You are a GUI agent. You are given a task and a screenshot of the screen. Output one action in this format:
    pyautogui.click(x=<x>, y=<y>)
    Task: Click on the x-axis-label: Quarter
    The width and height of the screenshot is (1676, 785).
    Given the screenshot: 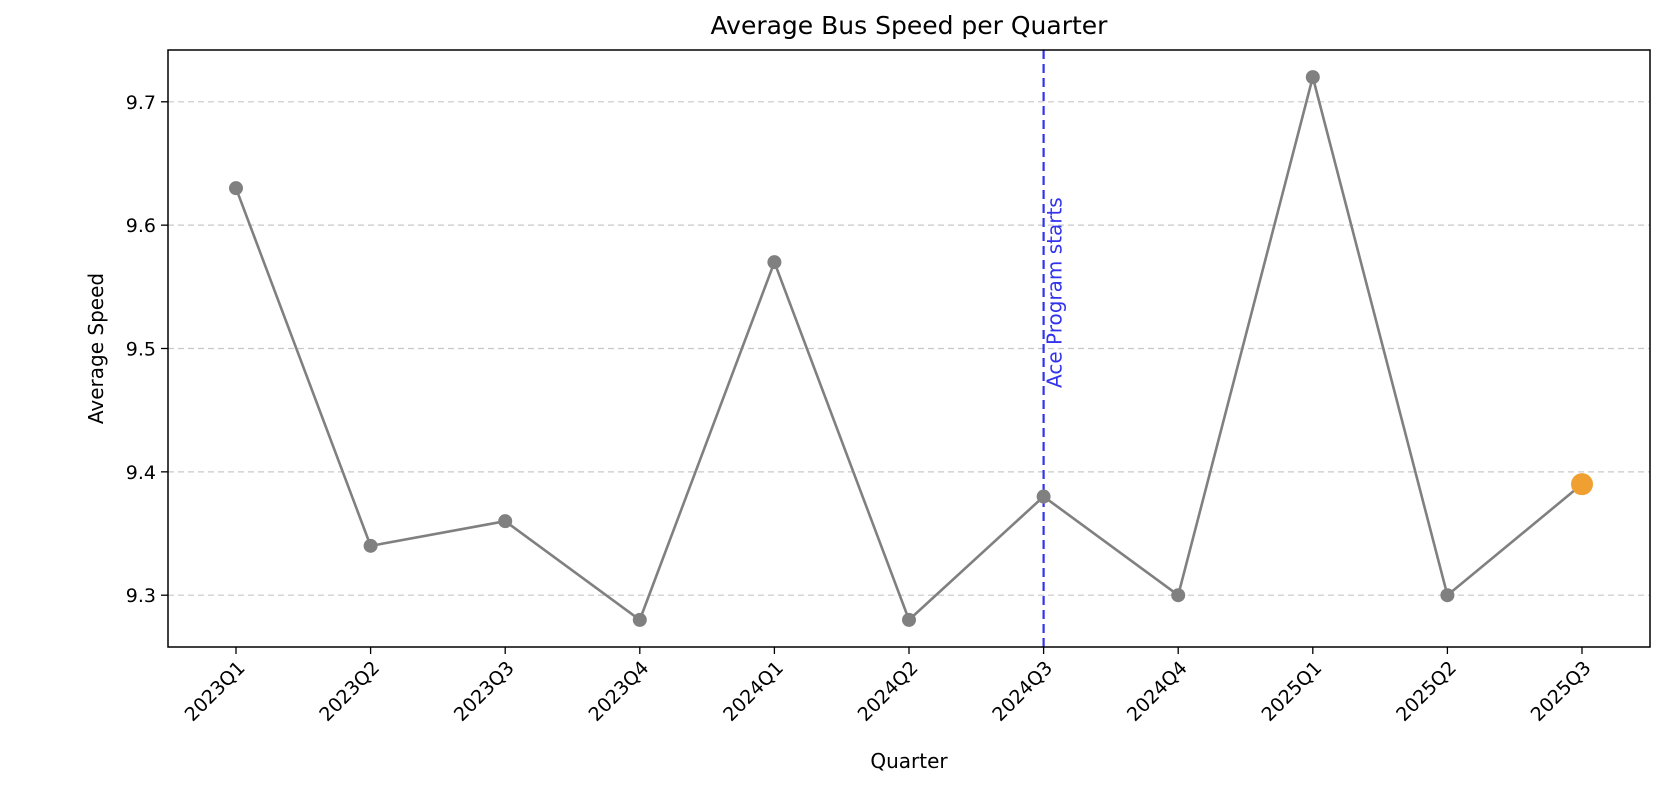 What is the action you would take?
    pyautogui.click(x=909, y=761)
    